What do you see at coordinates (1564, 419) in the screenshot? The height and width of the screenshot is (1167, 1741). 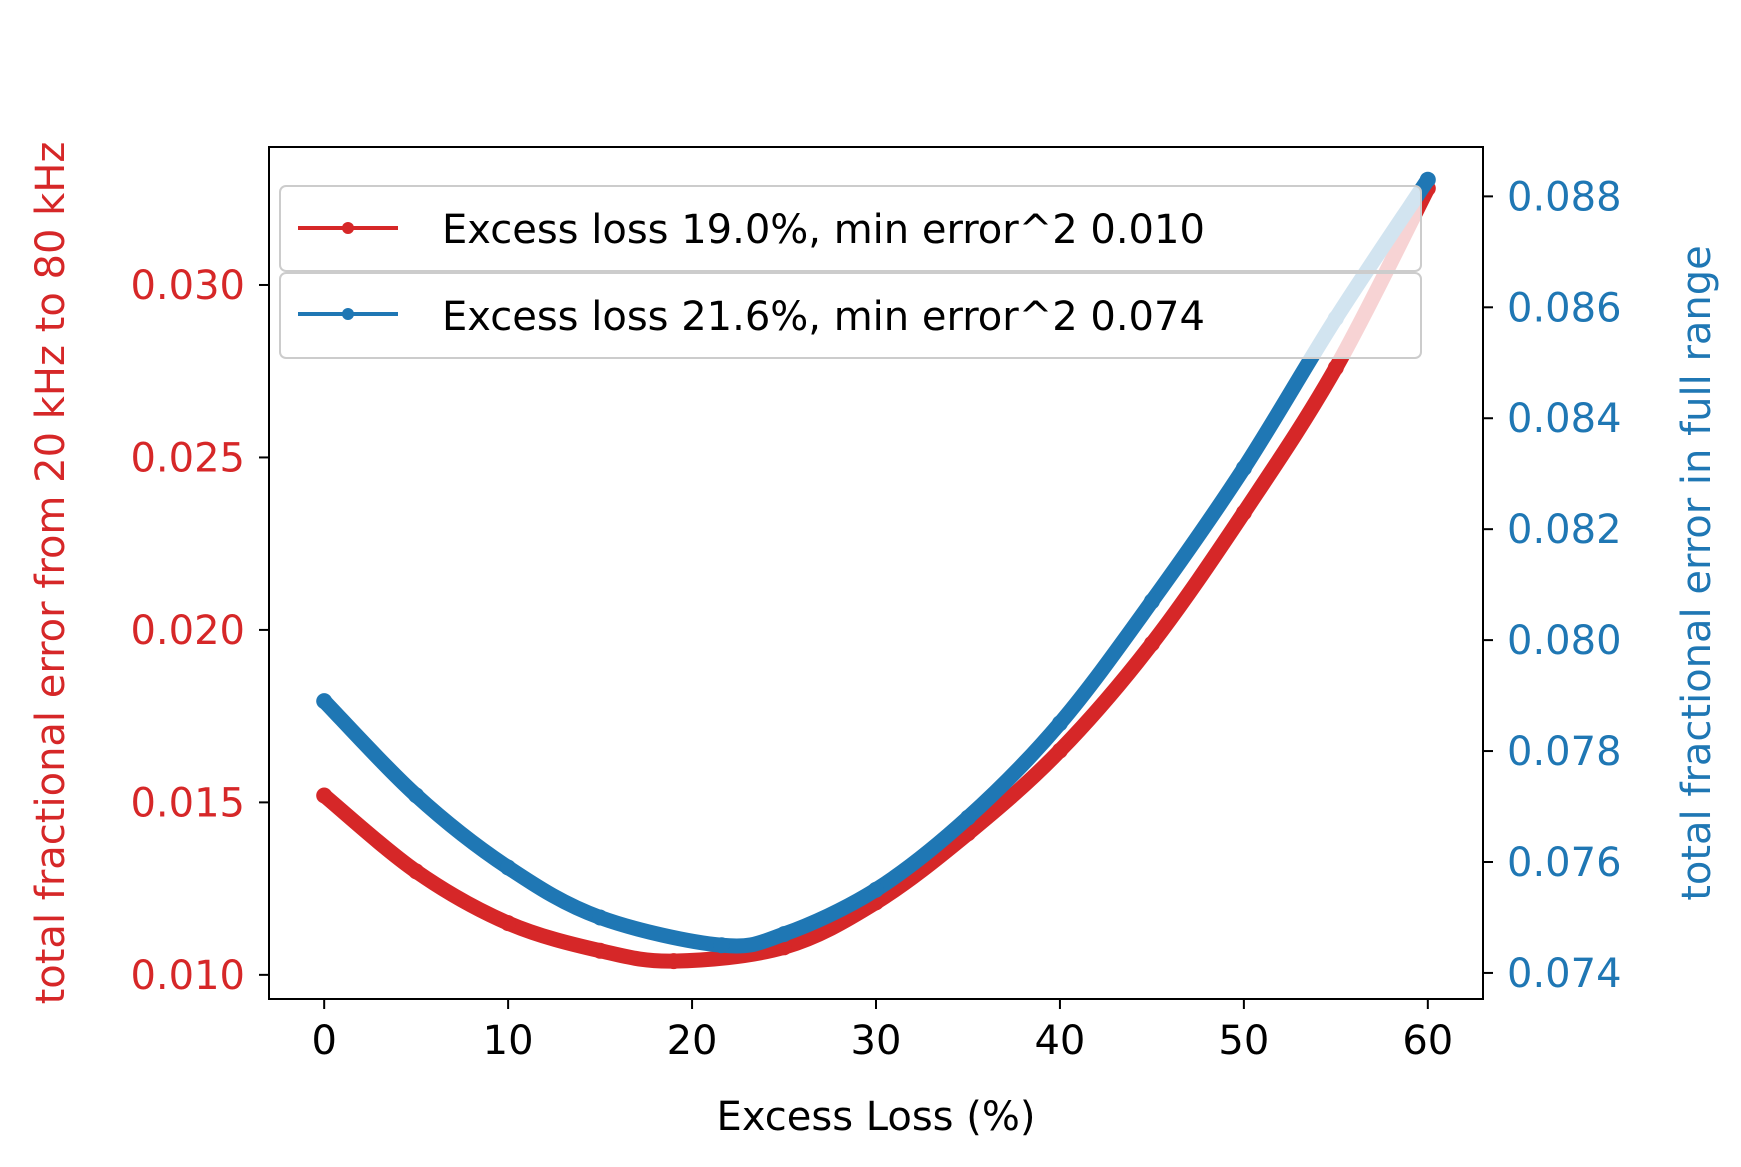 I see `y-right-tick-label: 0.084` at bounding box center [1564, 419].